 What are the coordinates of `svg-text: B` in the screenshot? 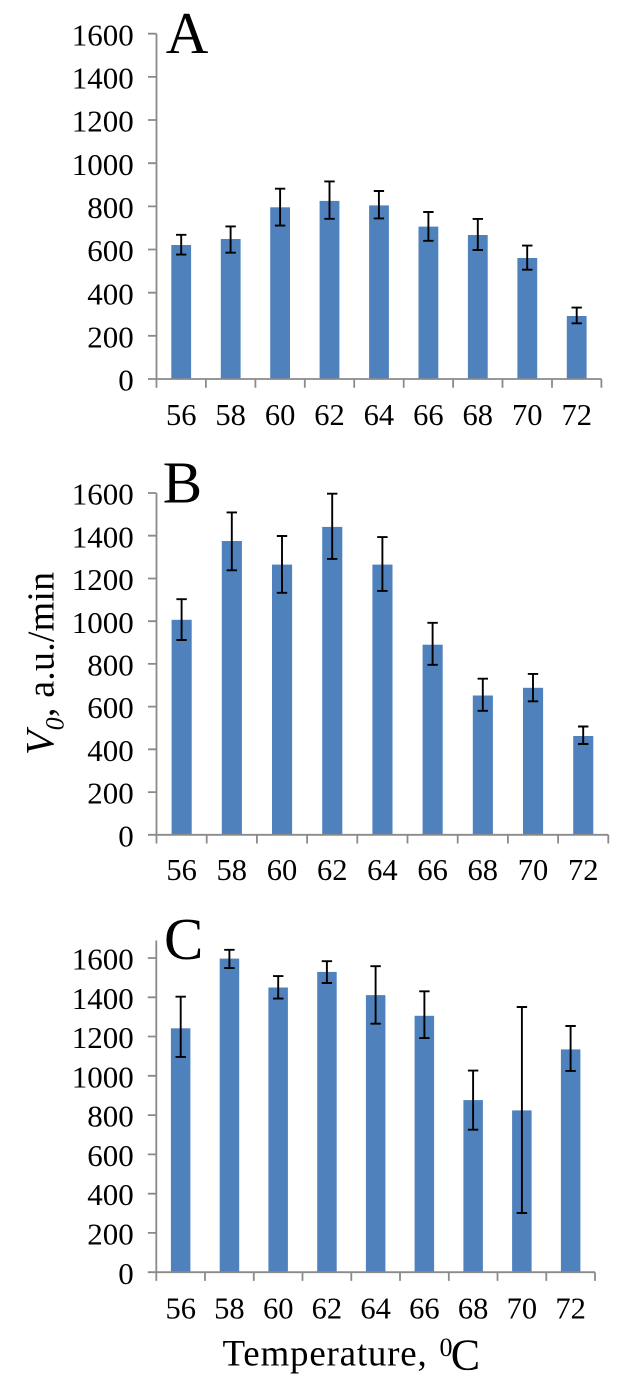 It's located at (182, 483).